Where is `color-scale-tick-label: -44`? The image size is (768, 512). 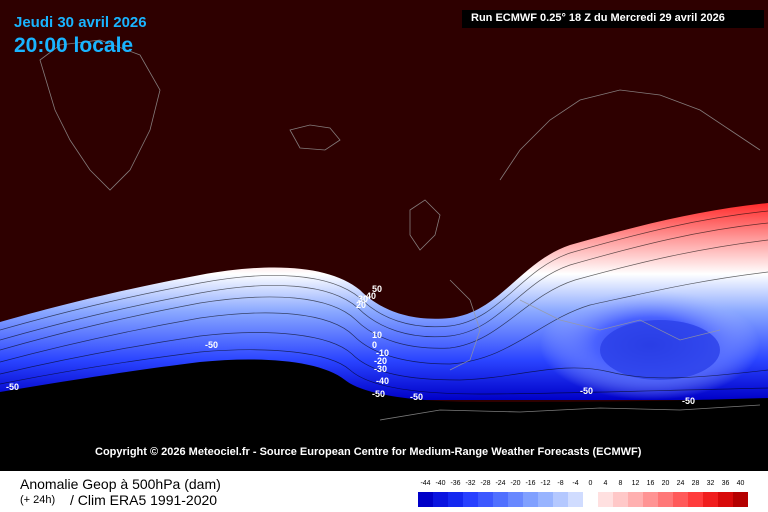 color-scale-tick-label: -44 is located at coordinates (425, 483).